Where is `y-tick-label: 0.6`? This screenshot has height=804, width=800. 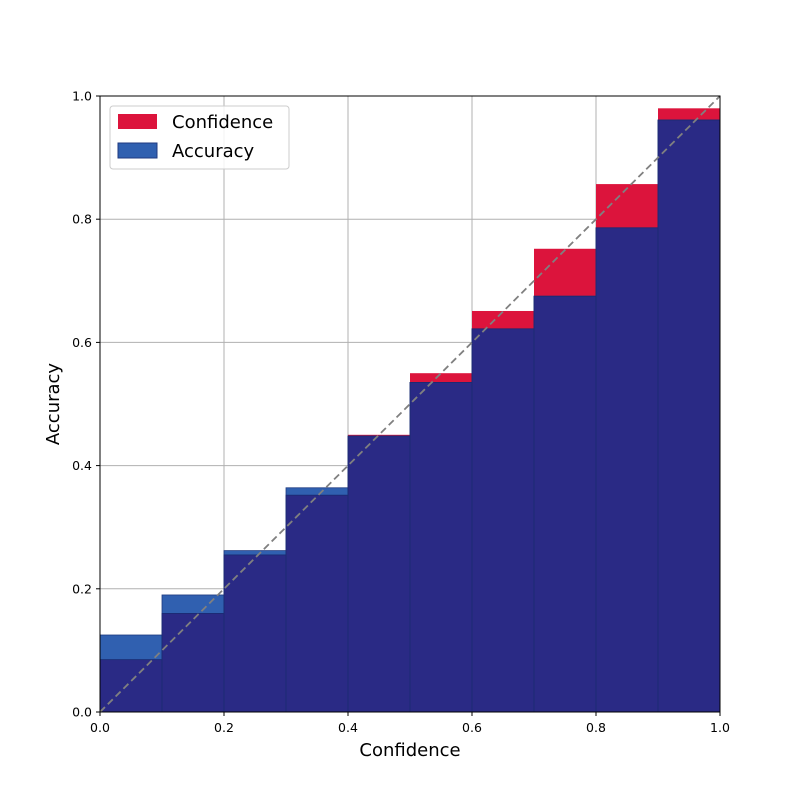 y-tick-label: 0.6 is located at coordinates (82, 342).